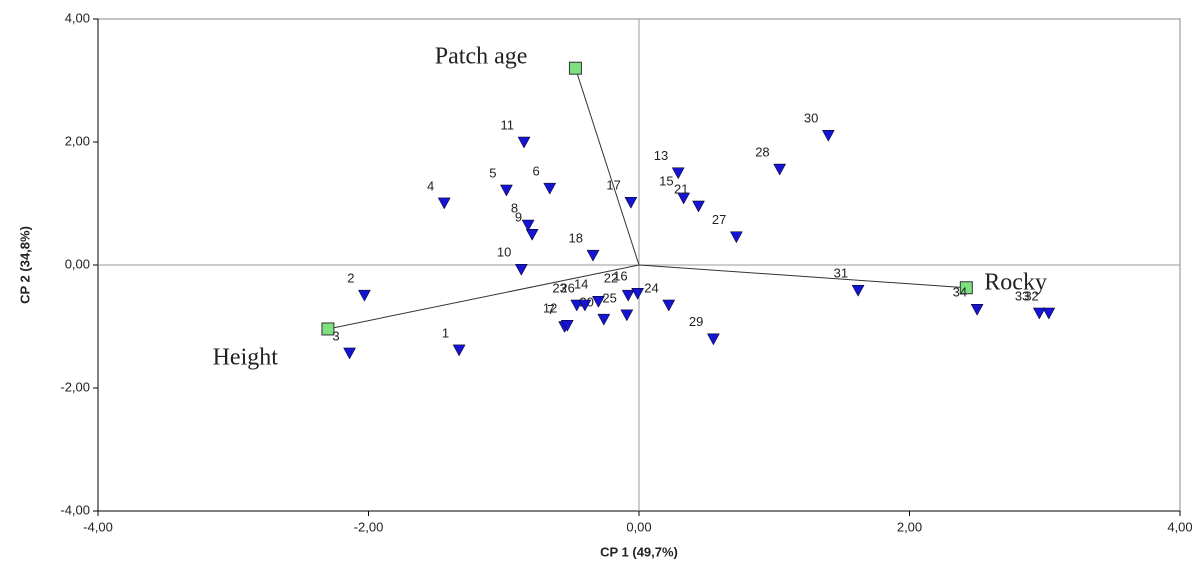  What do you see at coordinates (24, 265) in the screenshot?
I see `y-axis-title: CP 2 (34,8%)` at bounding box center [24, 265].